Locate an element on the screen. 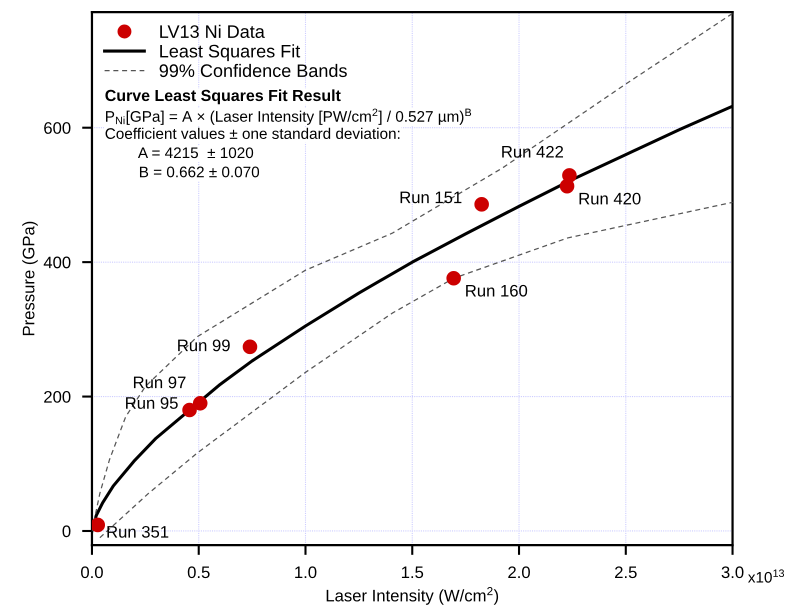 The image size is (786, 605). annotation: Run 351 is located at coordinates (137, 532).